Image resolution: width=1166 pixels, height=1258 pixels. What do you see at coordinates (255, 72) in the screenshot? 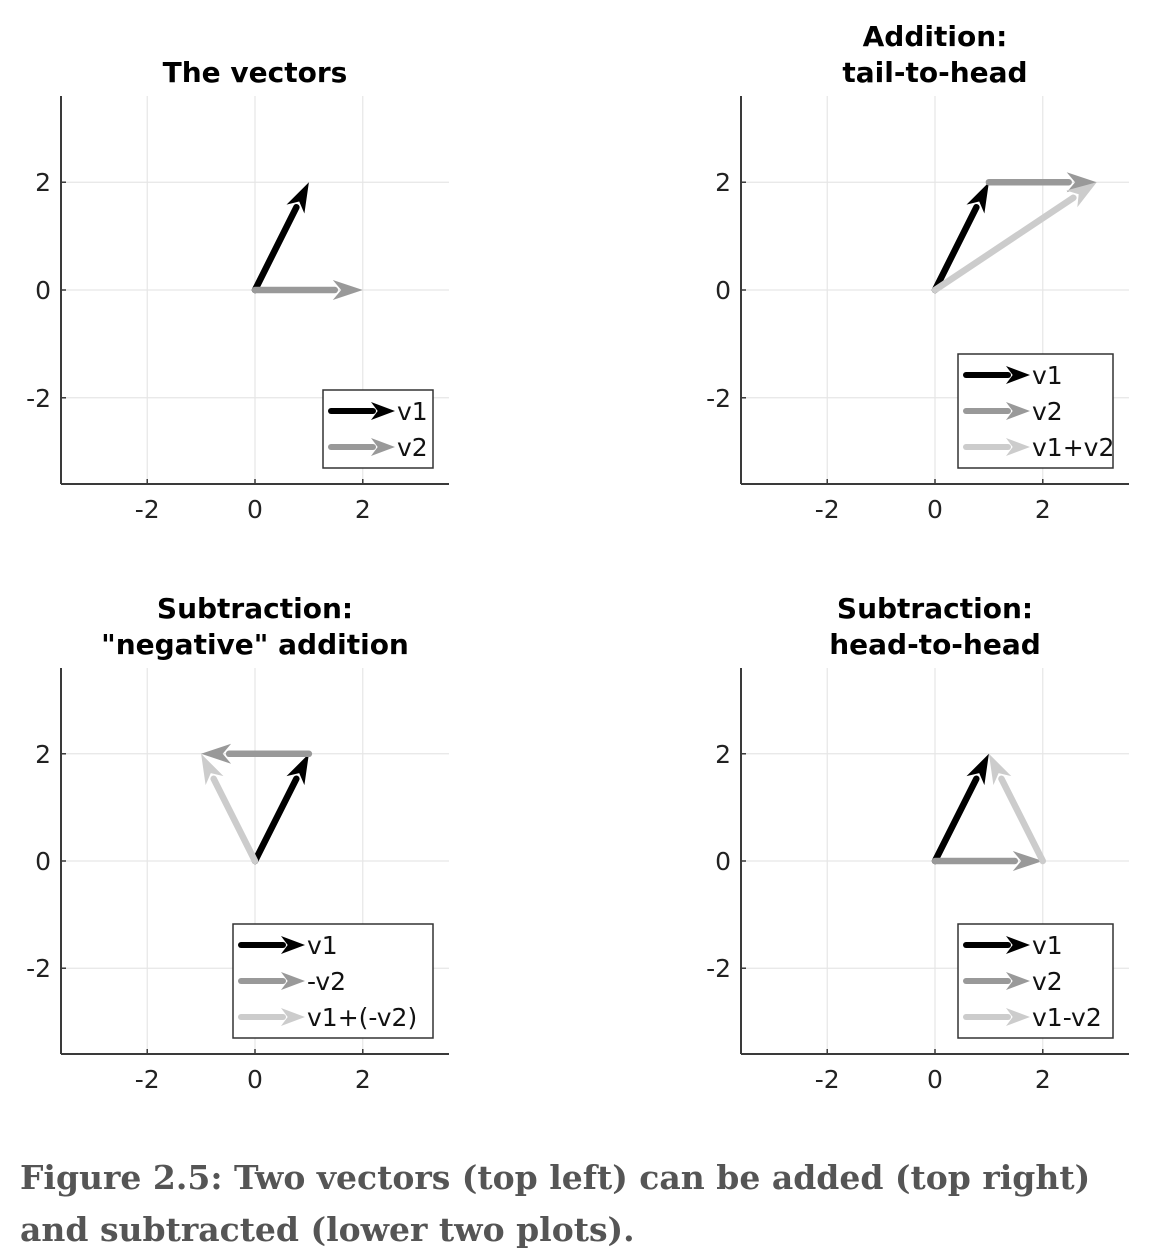
I see `chart-title-line: The vectors` at bounding box center [255, 72].